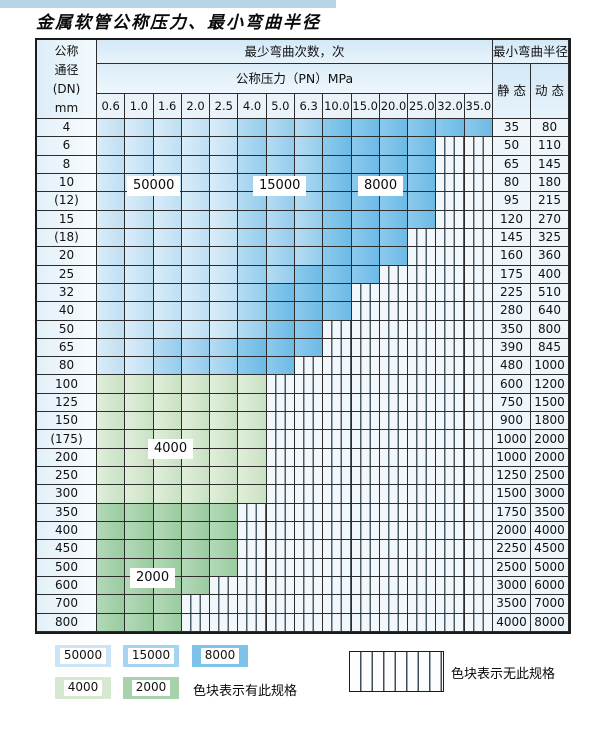 Image resolution: width=600 pixels, height=743 pixels. Describe the element at coordinates (512, 311) in the screenshot. I see `static-value-cell: 280` at that location.